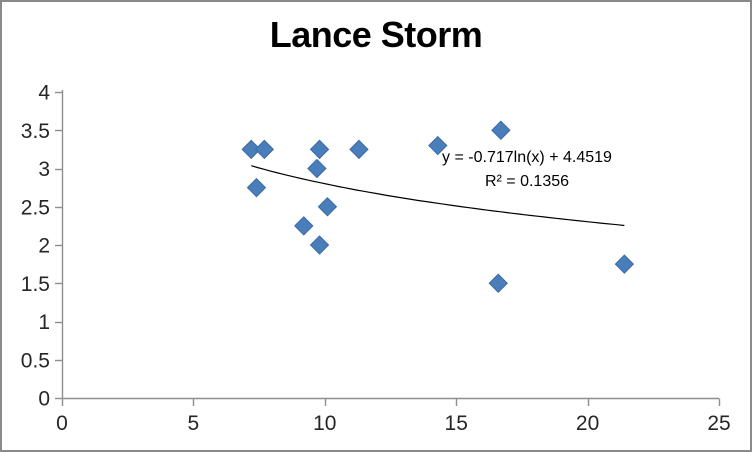 Image resolution: width=752 pixels, height=452 pixels. Describe the element at coordinates (35, 131) in the screenshot. I see `y-tick-label: 3.5` at that location.